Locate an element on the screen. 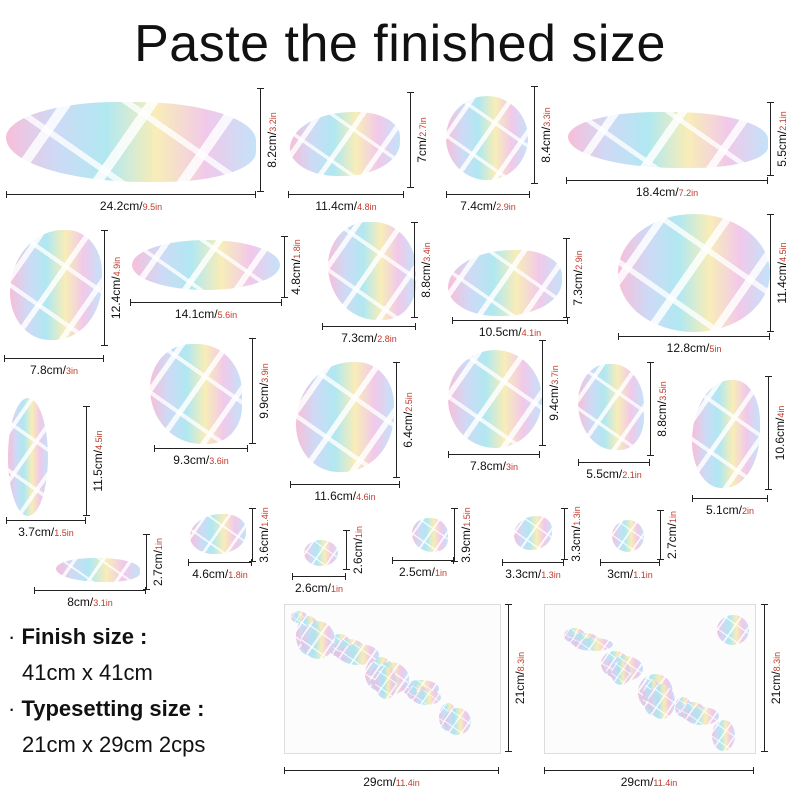  size-in: 2.1in is located at coordinates (632, 475).